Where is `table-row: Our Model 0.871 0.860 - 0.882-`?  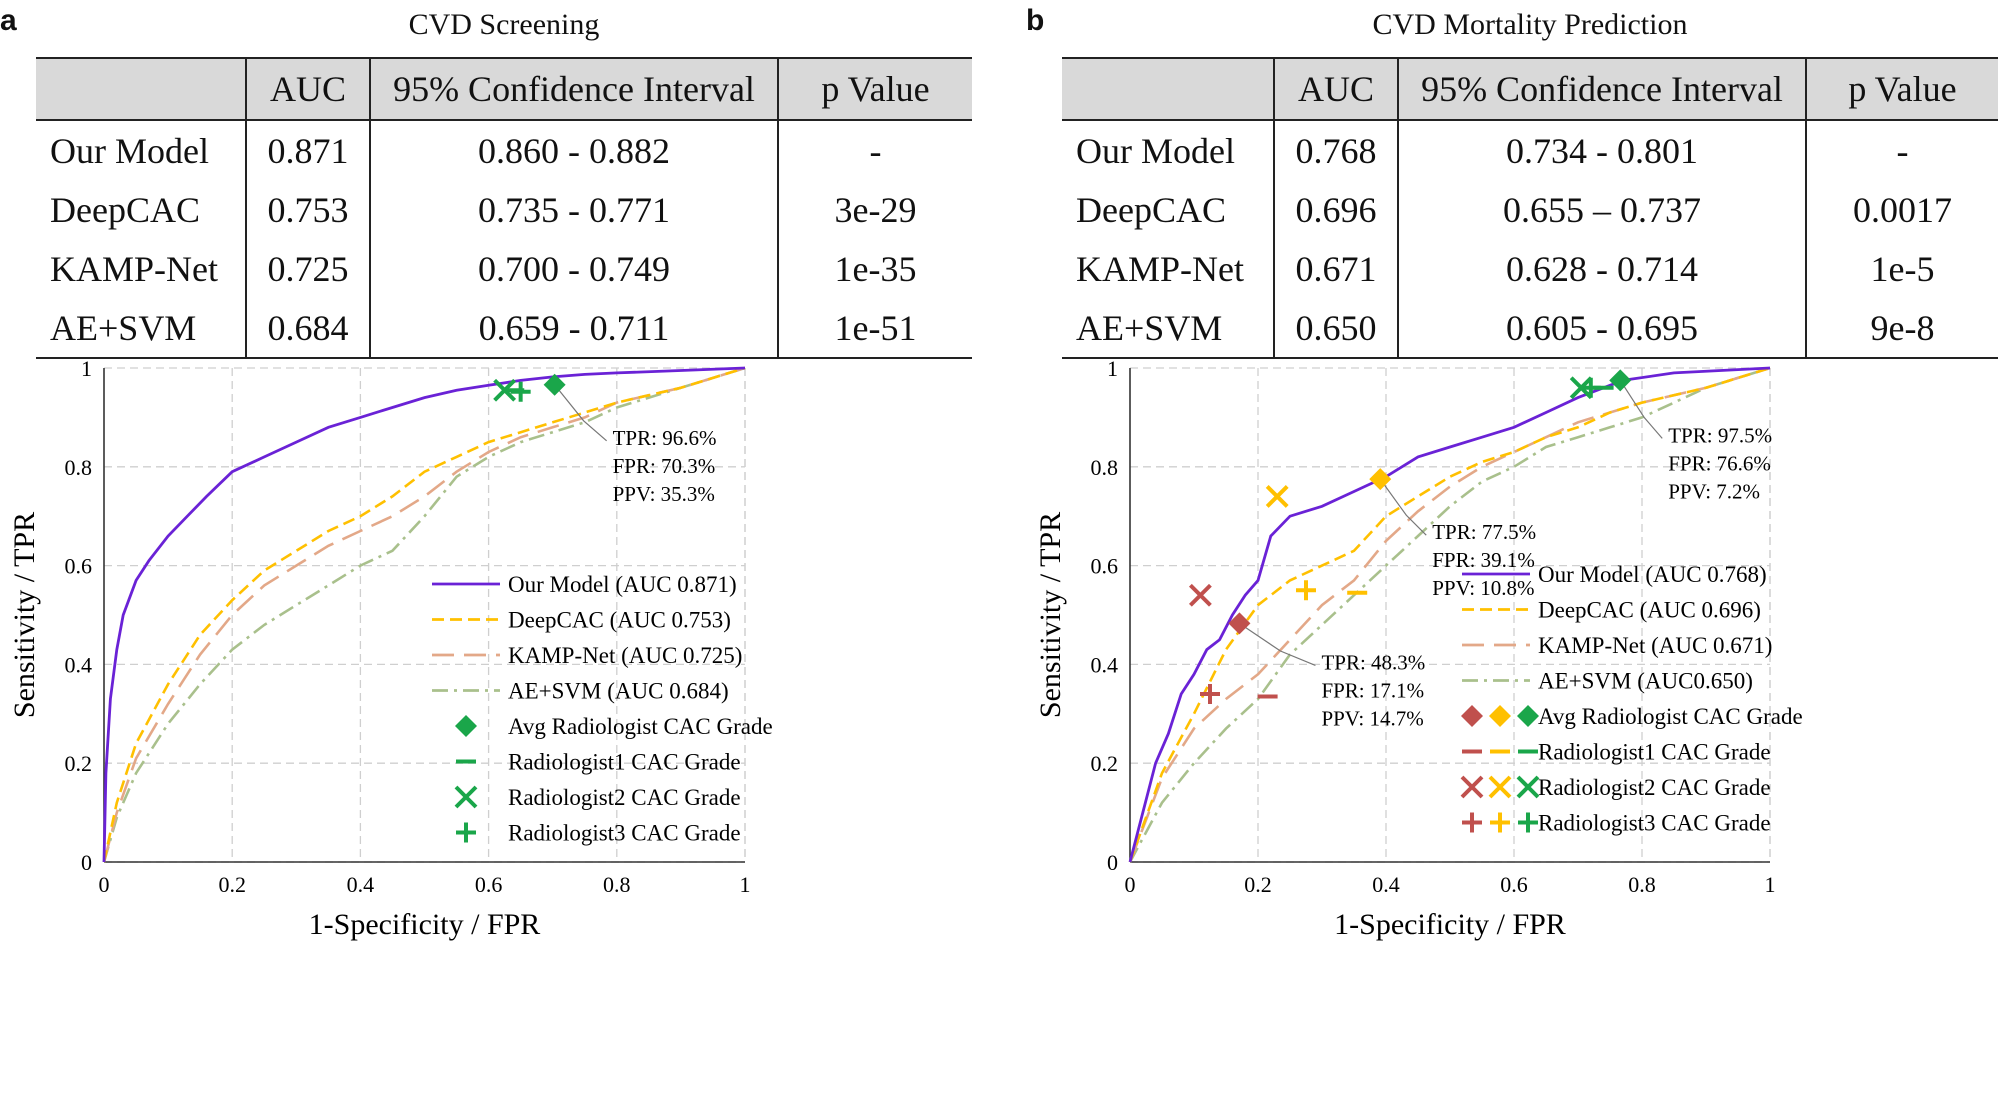
table-row: Our Model 0.871 0.860 - 0.882- is located at coordinates (504, 150).